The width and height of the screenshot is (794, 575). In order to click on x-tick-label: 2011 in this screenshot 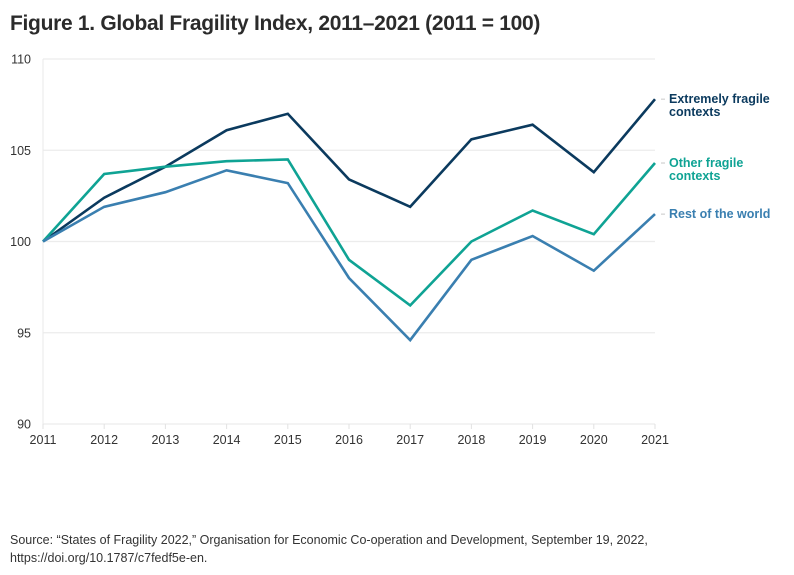, I will do `click(43, 440)`.